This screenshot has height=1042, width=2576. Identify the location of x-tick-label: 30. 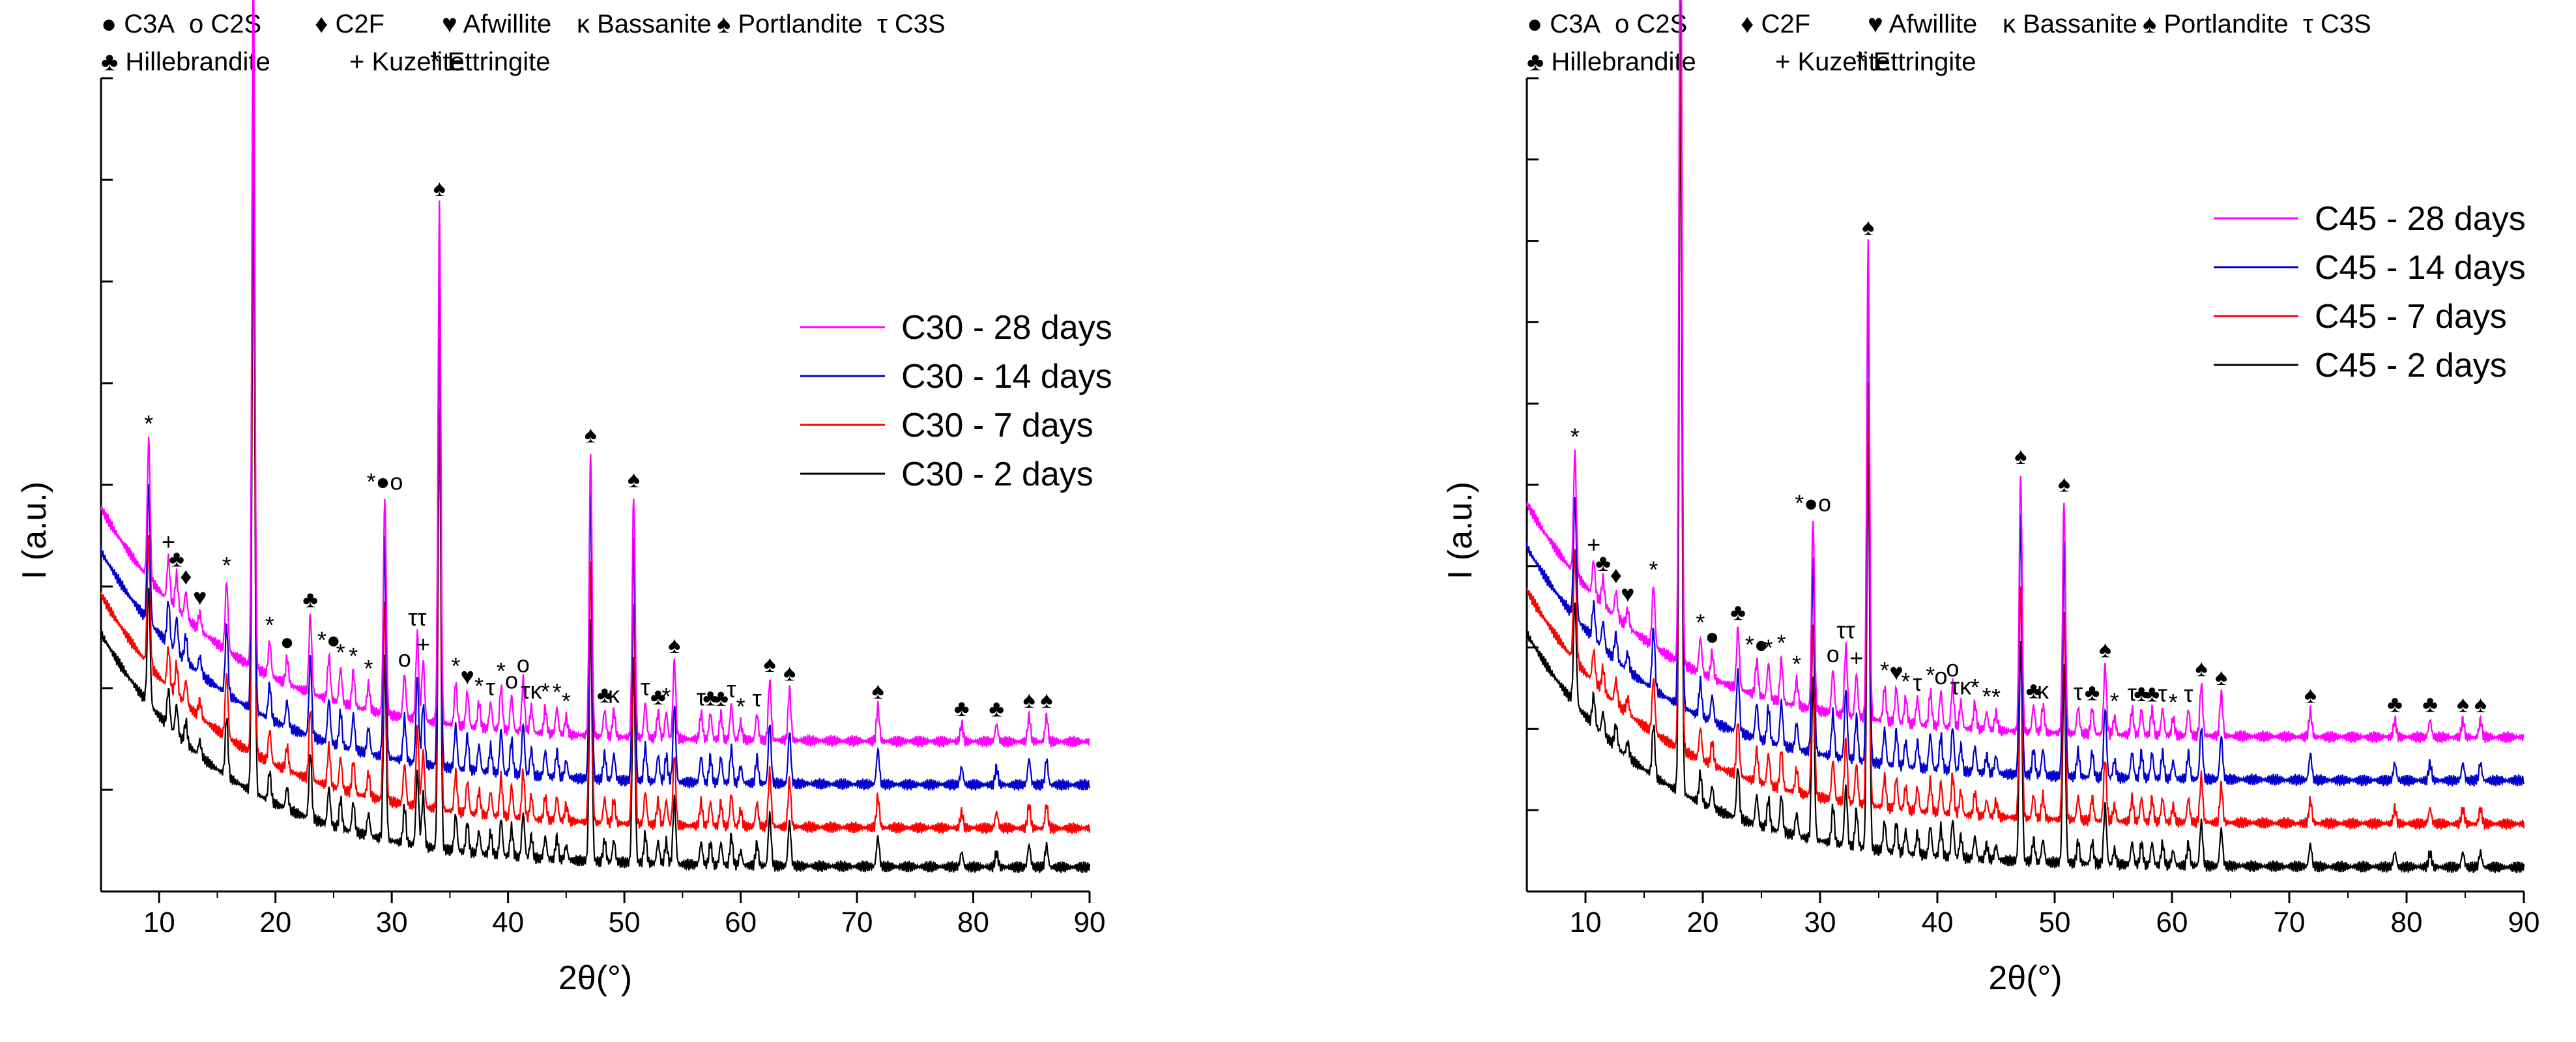
(1820, 922).